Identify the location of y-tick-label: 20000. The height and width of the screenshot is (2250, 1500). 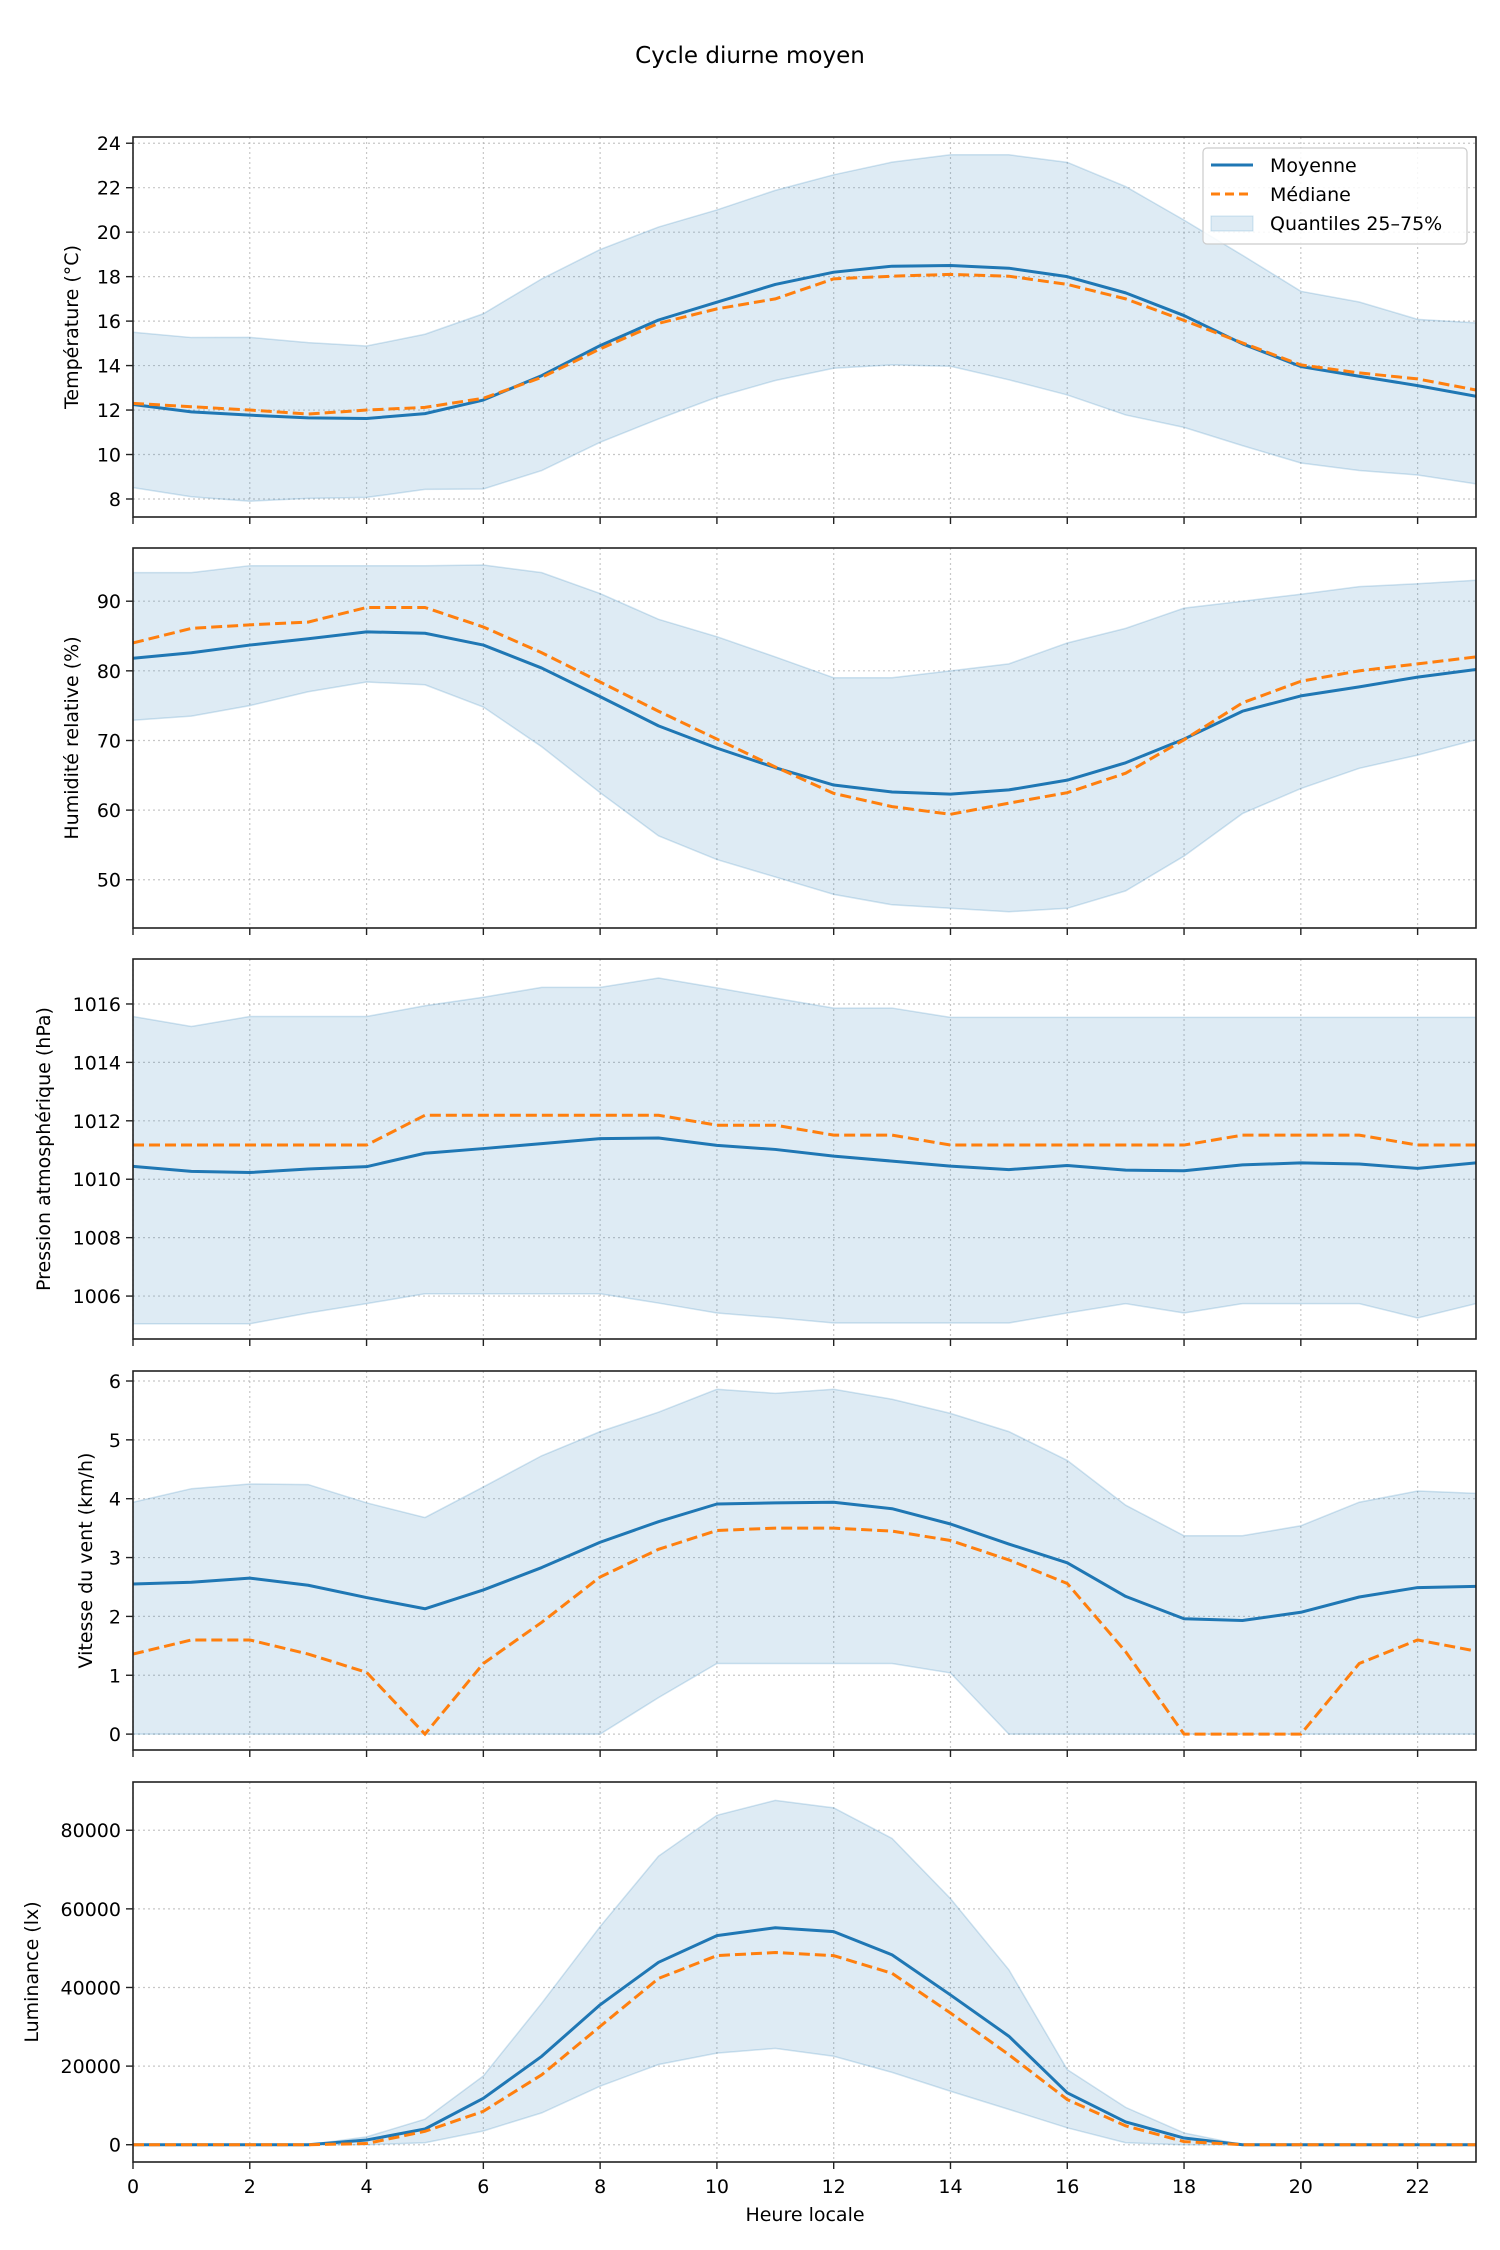
(91, 2067).